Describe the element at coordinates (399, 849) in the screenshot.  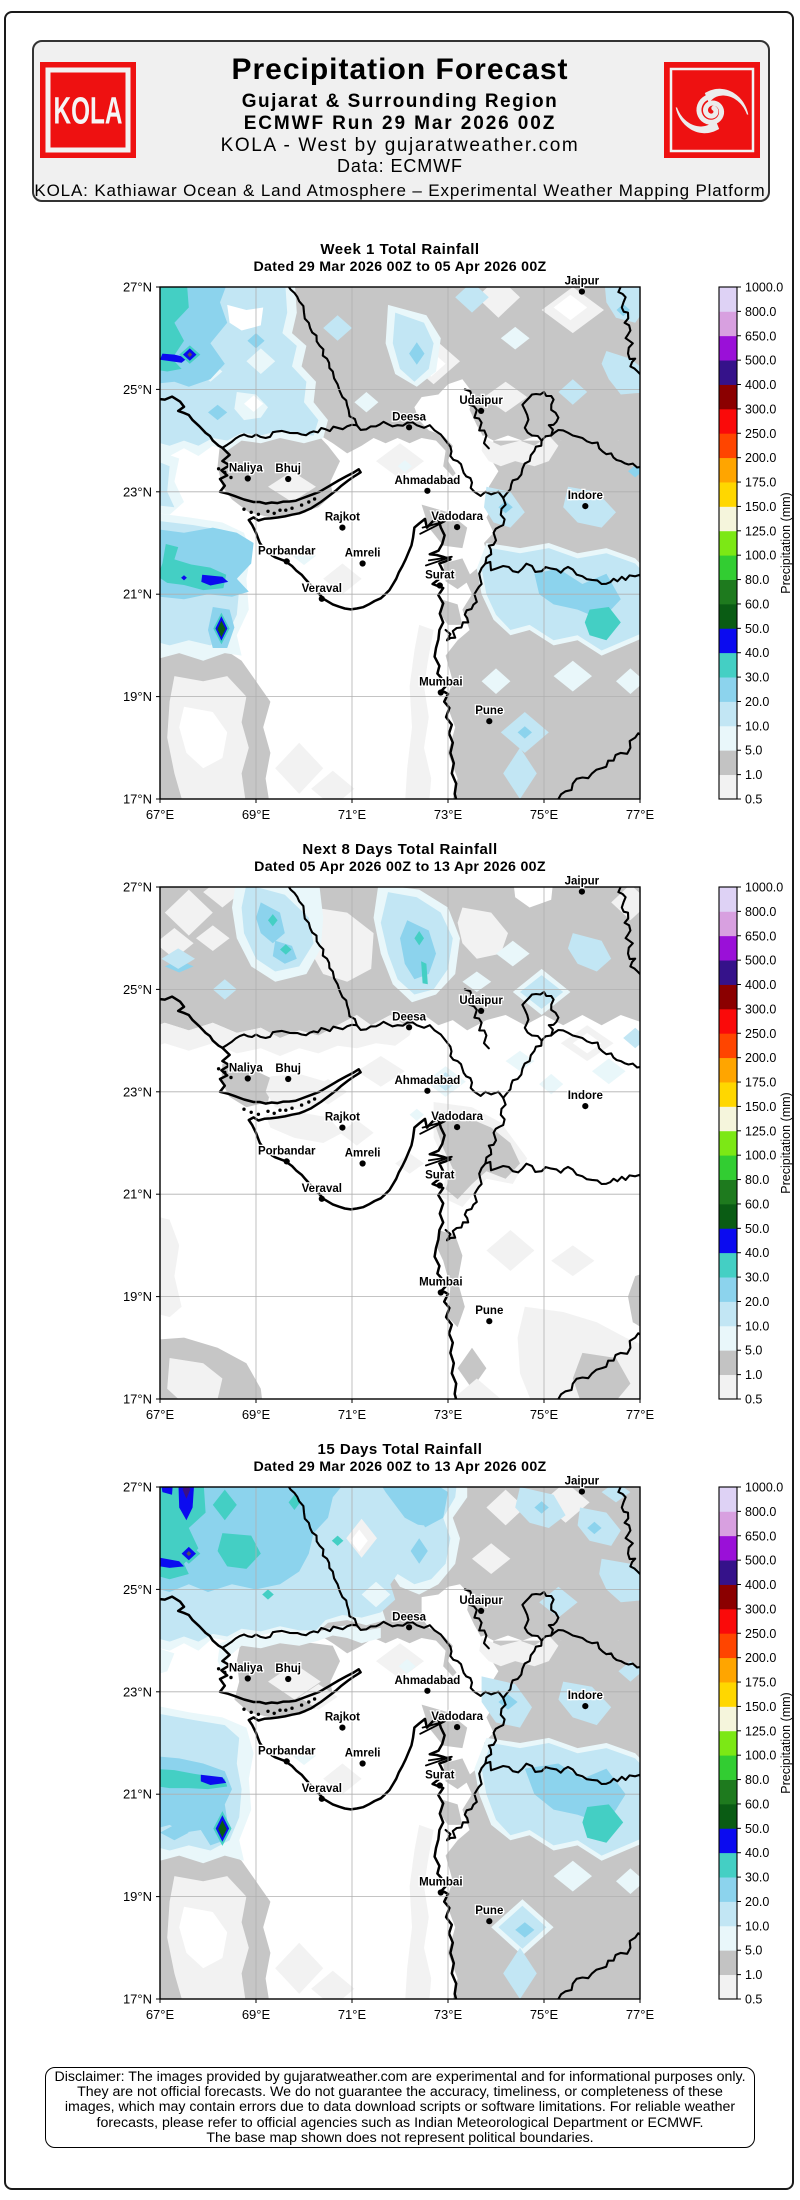
I see `svg-text: Next 8 Days Total Rainfall` at that location.